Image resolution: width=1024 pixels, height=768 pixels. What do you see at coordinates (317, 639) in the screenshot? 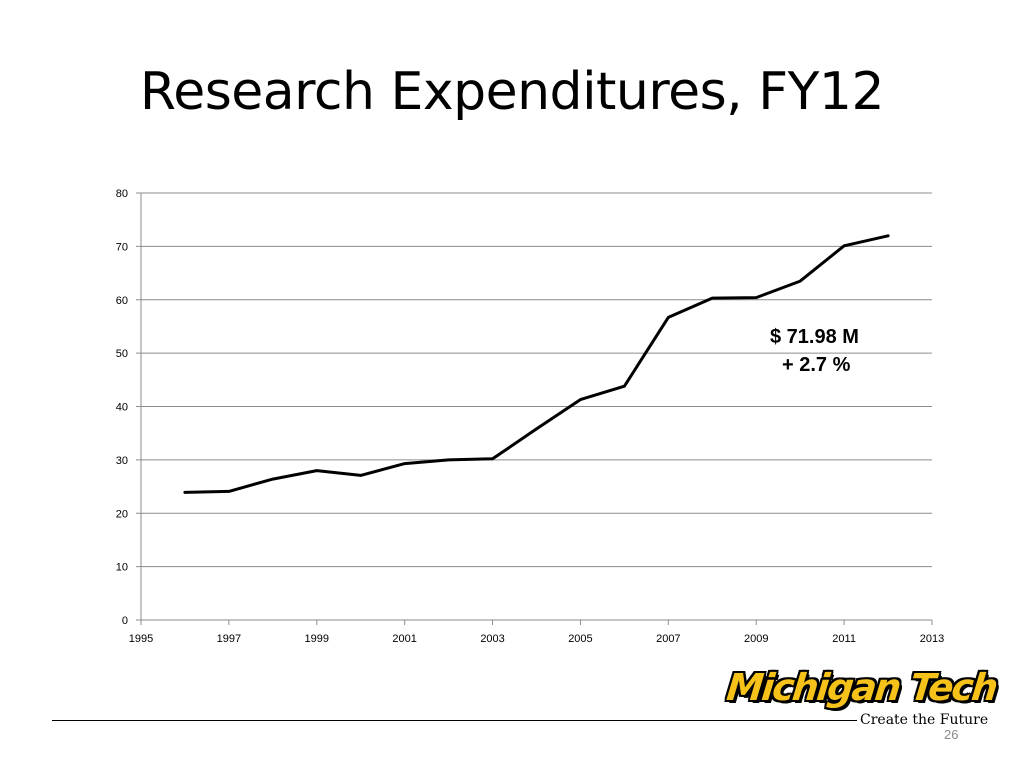
I see `x-tick-label: 1999` at bounding box center [317, 639].